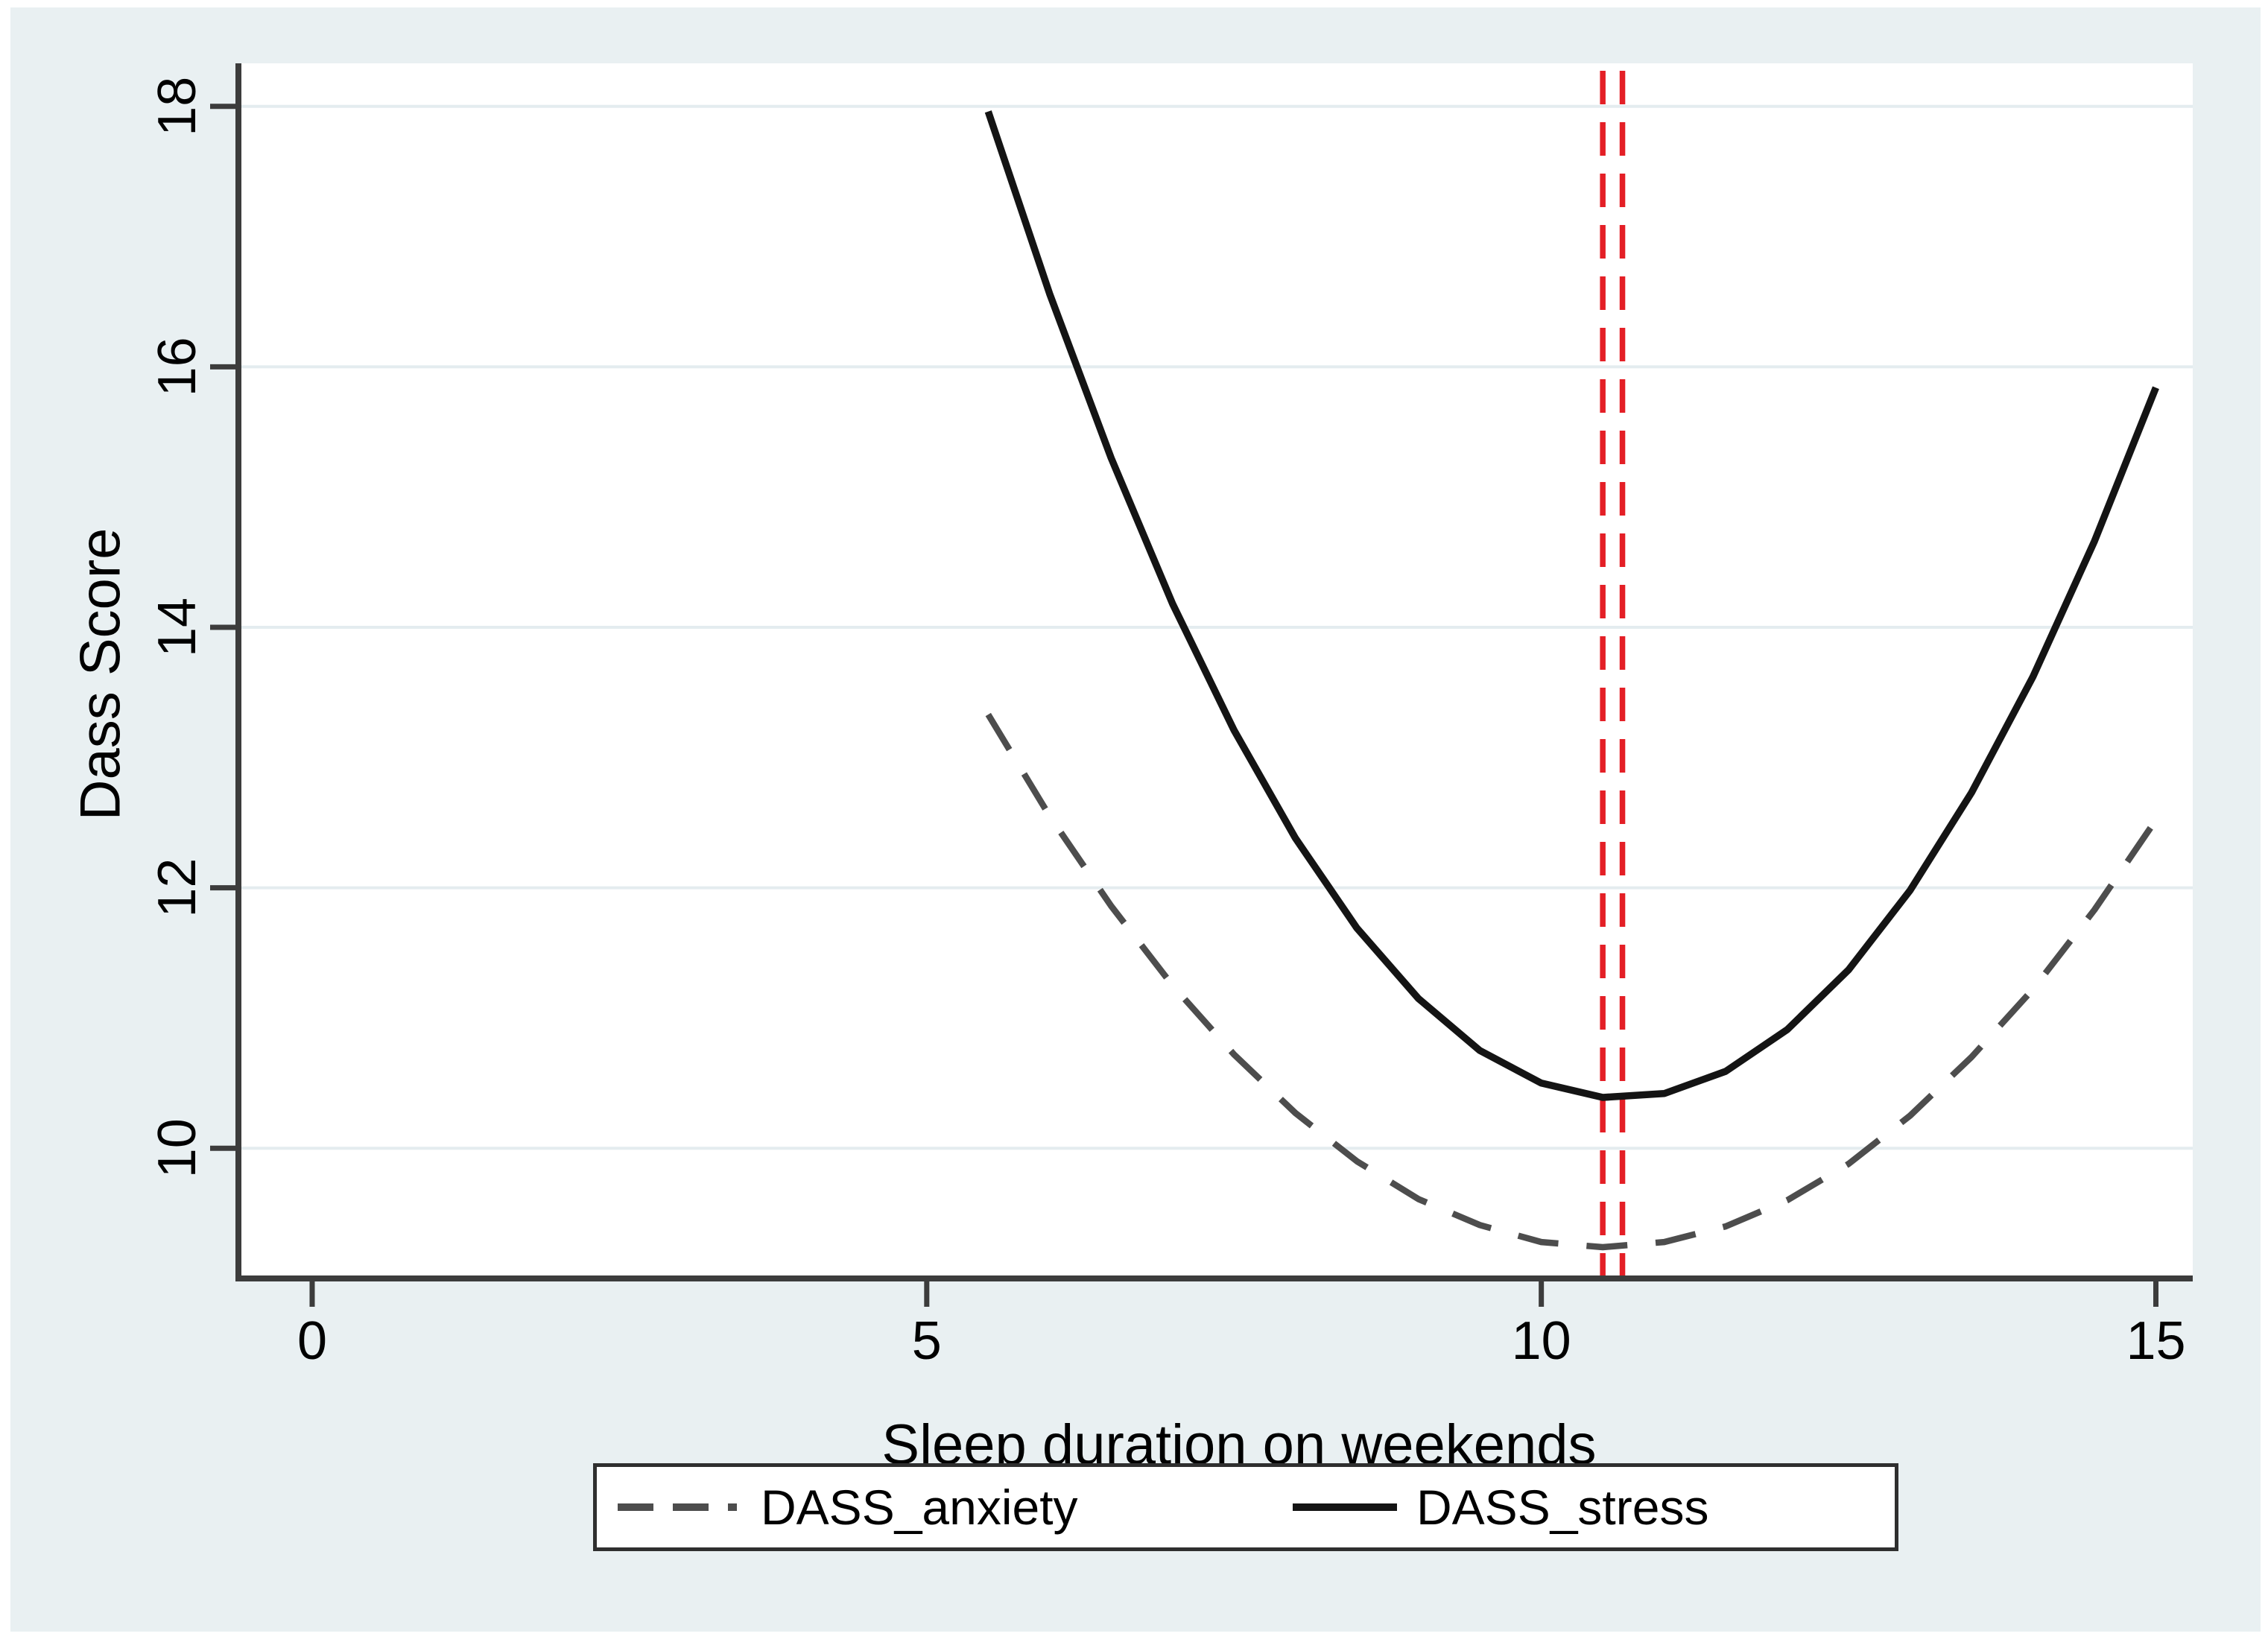  I want to click on x-tick-label: 5, so click(927, 1341).